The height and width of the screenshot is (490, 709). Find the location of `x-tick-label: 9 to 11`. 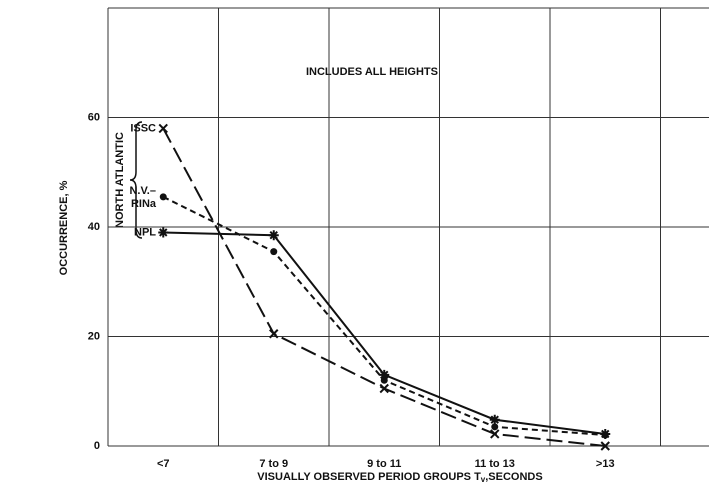

x-tick-label: 9 to 11 is located at coordinates (384, 464).